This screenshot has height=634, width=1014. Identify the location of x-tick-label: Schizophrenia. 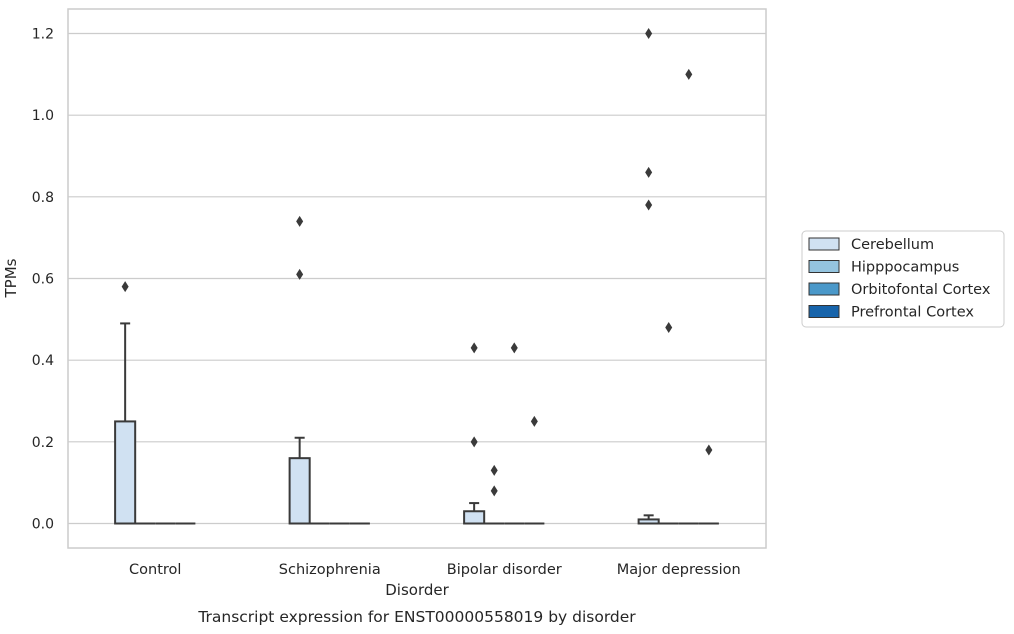
(330, 570).